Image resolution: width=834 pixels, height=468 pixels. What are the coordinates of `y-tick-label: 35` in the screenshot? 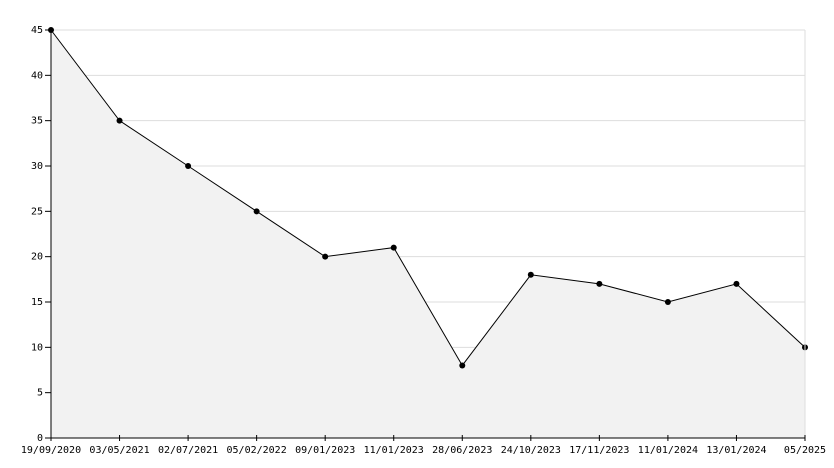 It's located at (37, 121).